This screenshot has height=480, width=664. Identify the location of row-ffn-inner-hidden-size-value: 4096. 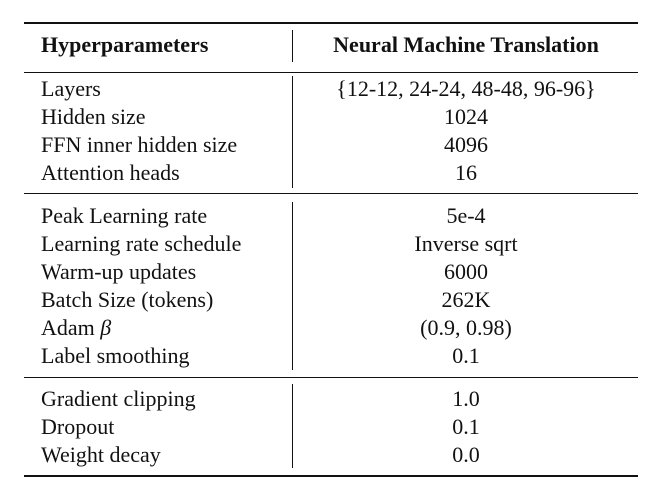
(466, 144).